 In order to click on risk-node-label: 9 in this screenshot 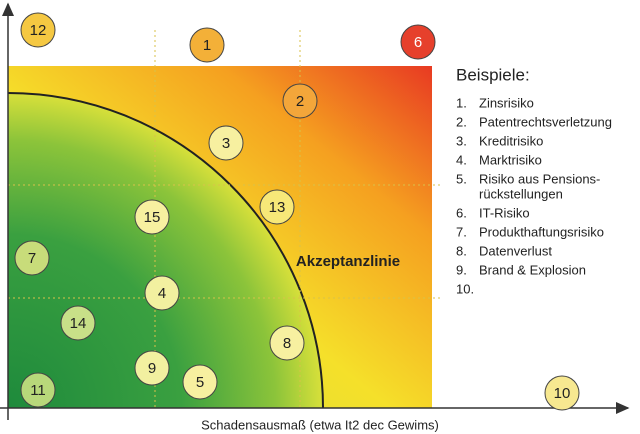, I will do `click(152, 368)`.